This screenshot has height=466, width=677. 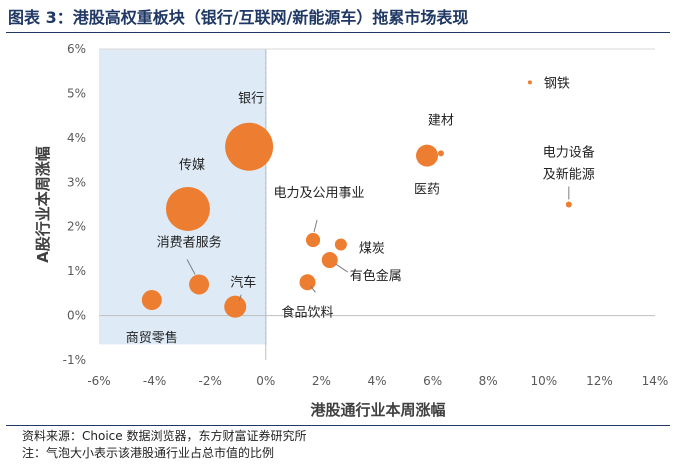 I want to click on x-tick-label: 4%, so click(x=376, y=381).